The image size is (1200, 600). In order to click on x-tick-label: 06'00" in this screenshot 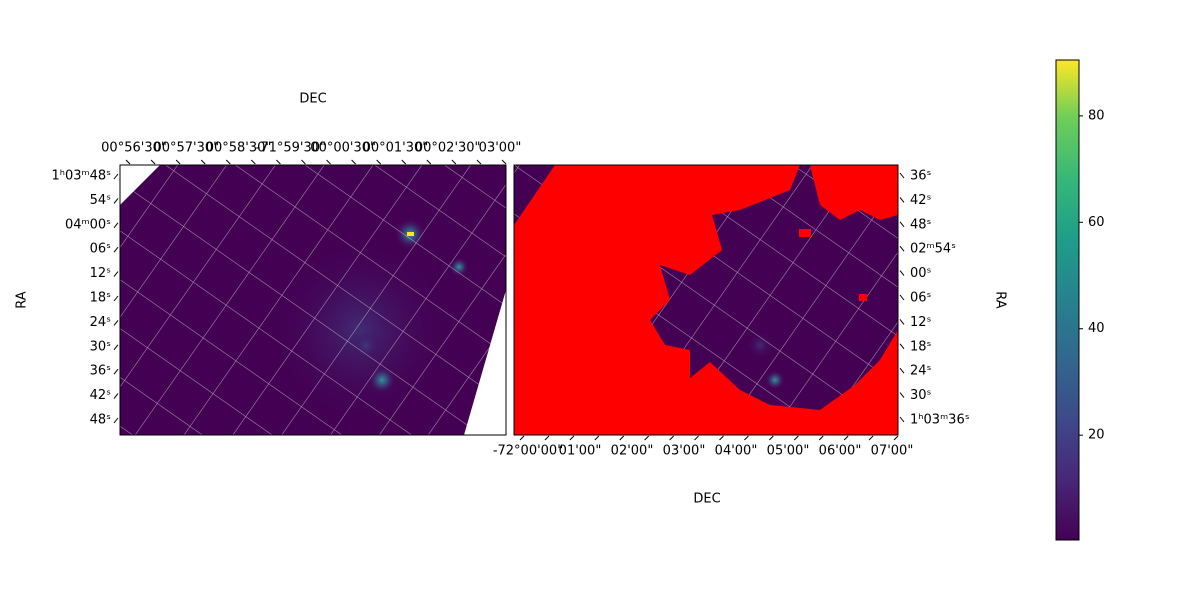, I will do `click(840, 451)`.